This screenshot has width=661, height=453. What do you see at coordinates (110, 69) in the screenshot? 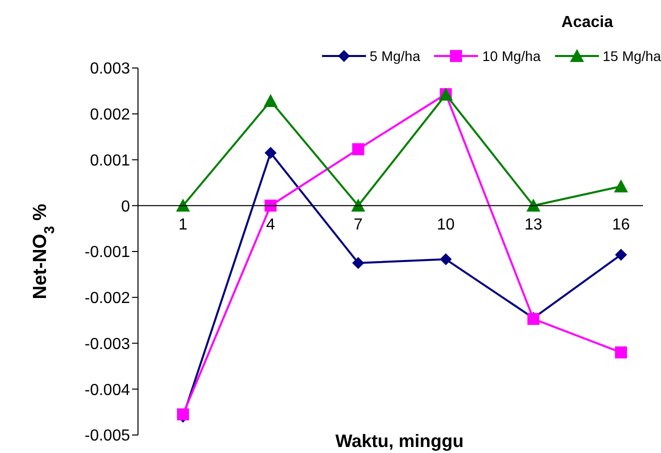
I see `y-tick-label: 0.003` at bounding box center [110, 69].